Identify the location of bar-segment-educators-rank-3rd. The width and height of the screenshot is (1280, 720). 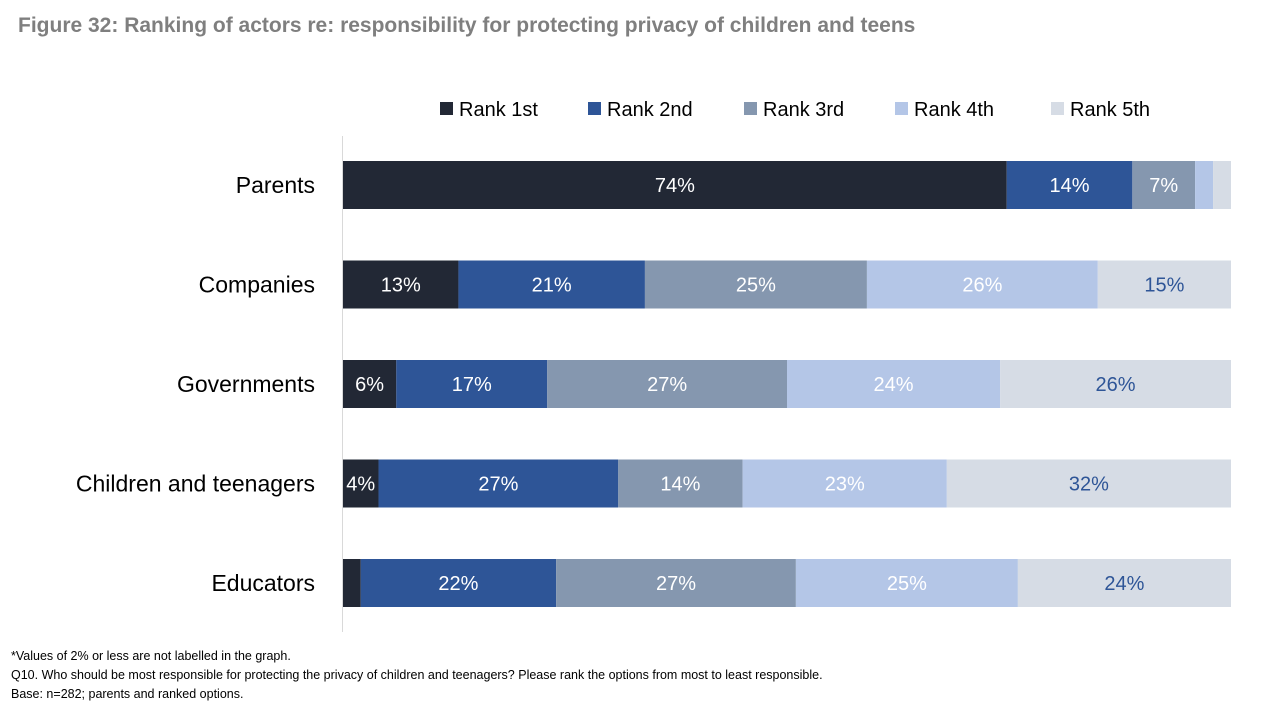
(676, 583).